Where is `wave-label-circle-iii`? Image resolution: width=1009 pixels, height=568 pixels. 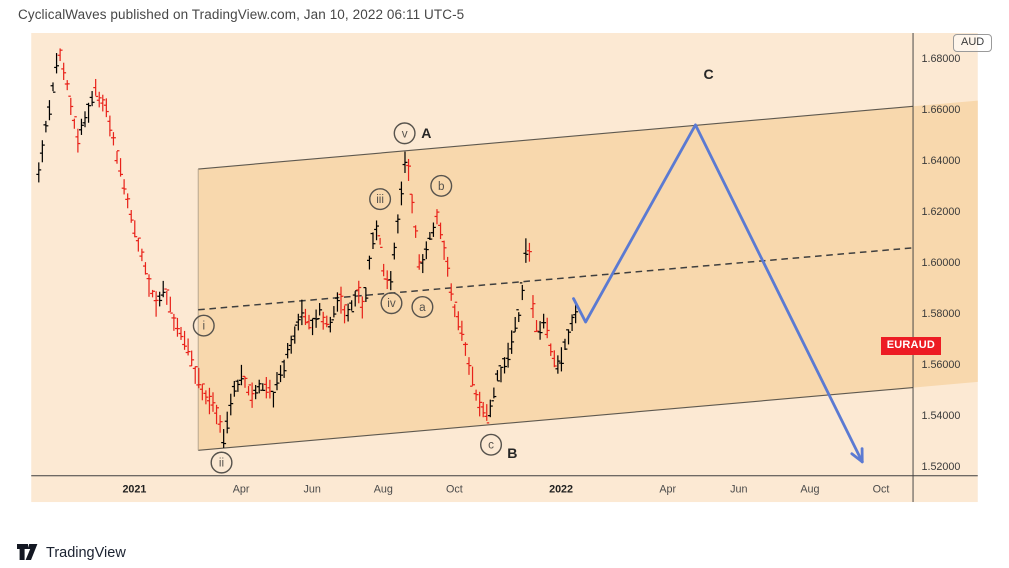
wave-label-circle-iii is located at coordinates (380, 199).